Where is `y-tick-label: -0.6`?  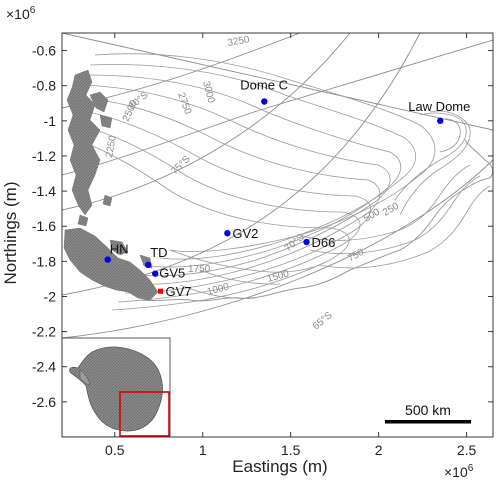 y-tick-label: -0.6 is located at coordinates (44, 51).